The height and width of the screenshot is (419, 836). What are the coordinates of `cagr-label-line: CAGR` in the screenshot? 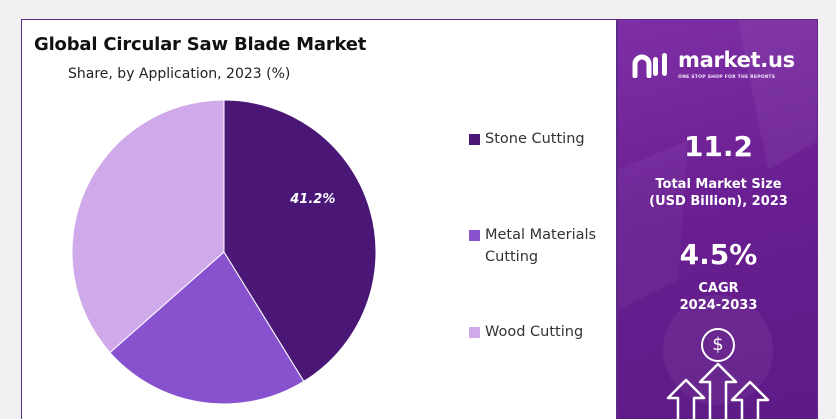 It's located at (718, 288).